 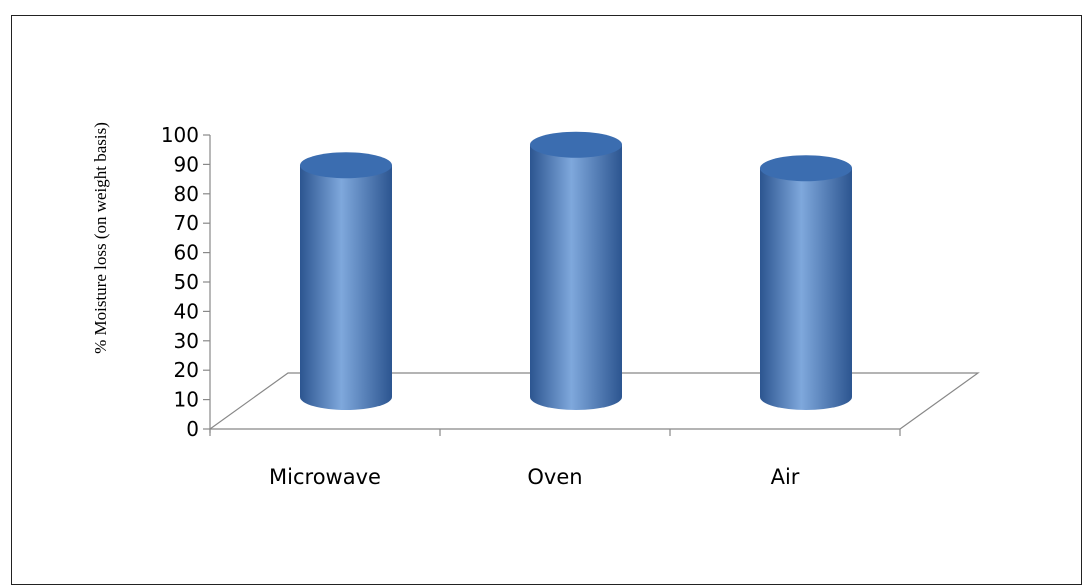 I want to click on y-tick-label: 100, so click(x=180, y=135).